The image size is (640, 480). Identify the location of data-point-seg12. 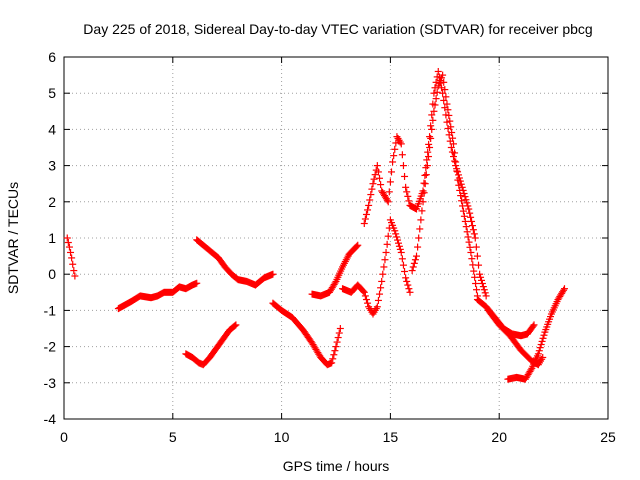
(543, 357).